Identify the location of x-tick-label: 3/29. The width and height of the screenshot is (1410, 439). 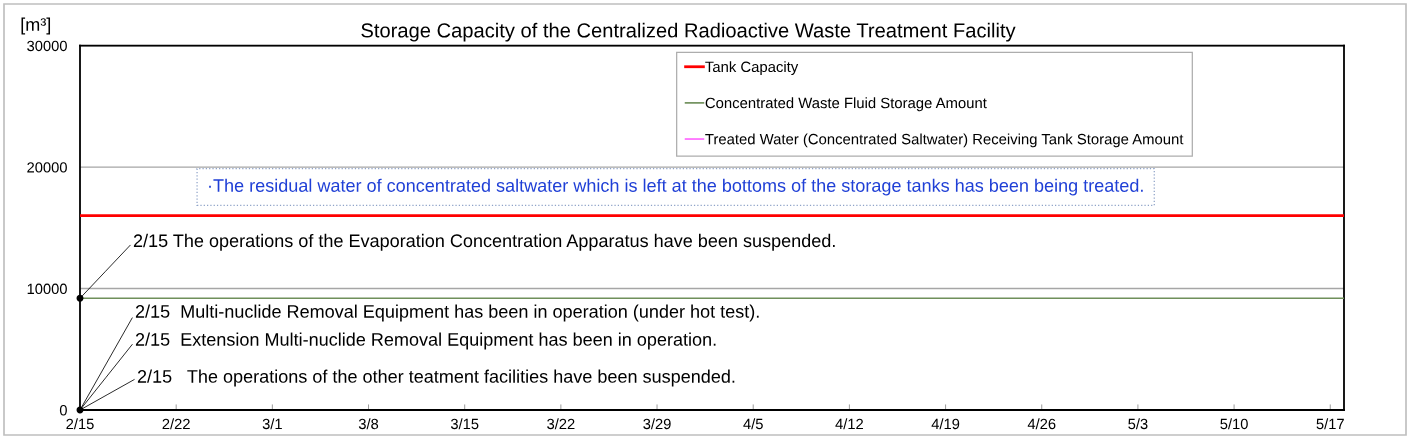
(657, 424).